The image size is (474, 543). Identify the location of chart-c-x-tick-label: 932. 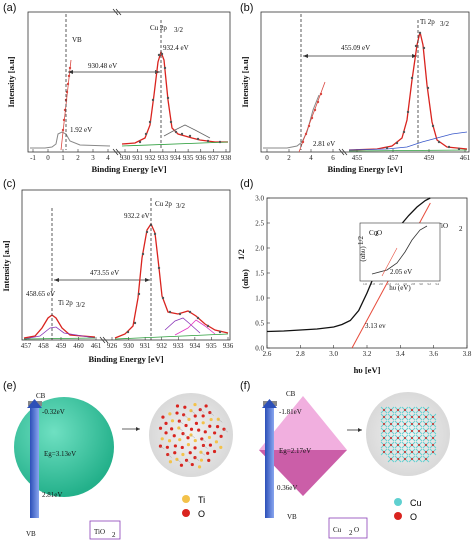
(161, 346).